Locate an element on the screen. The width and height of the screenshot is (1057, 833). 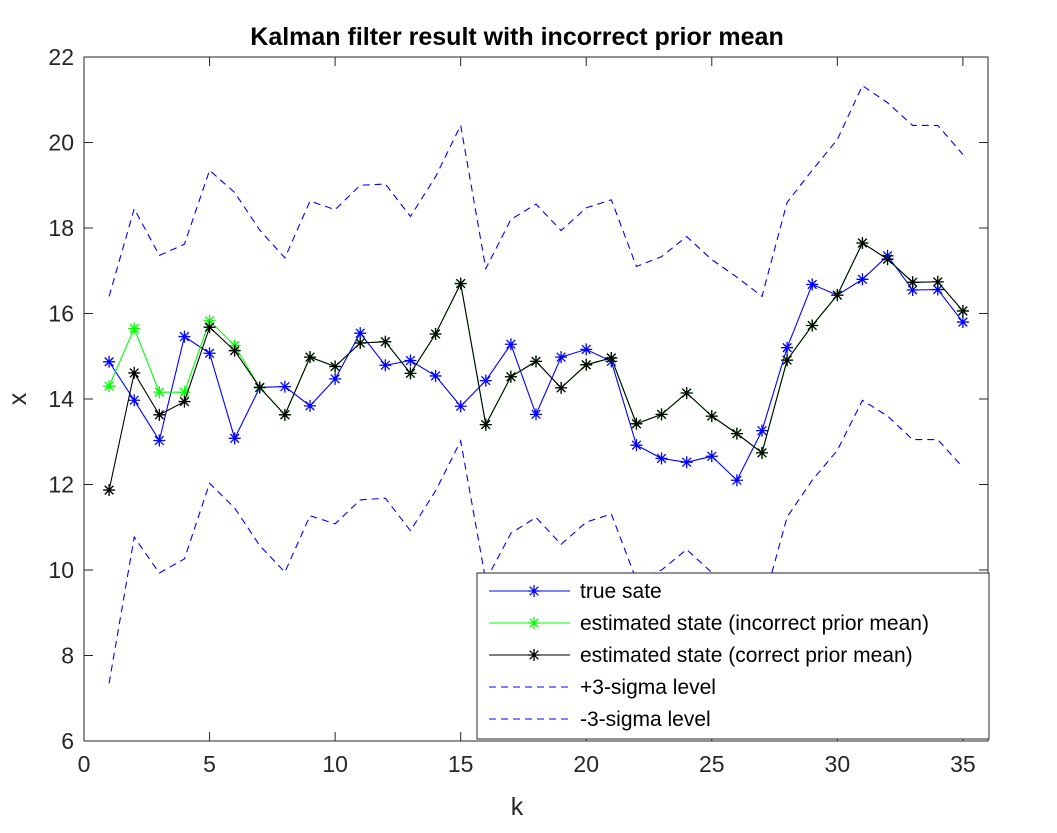
legend-label: +3-sigma level is located at coordinates (648, 687).